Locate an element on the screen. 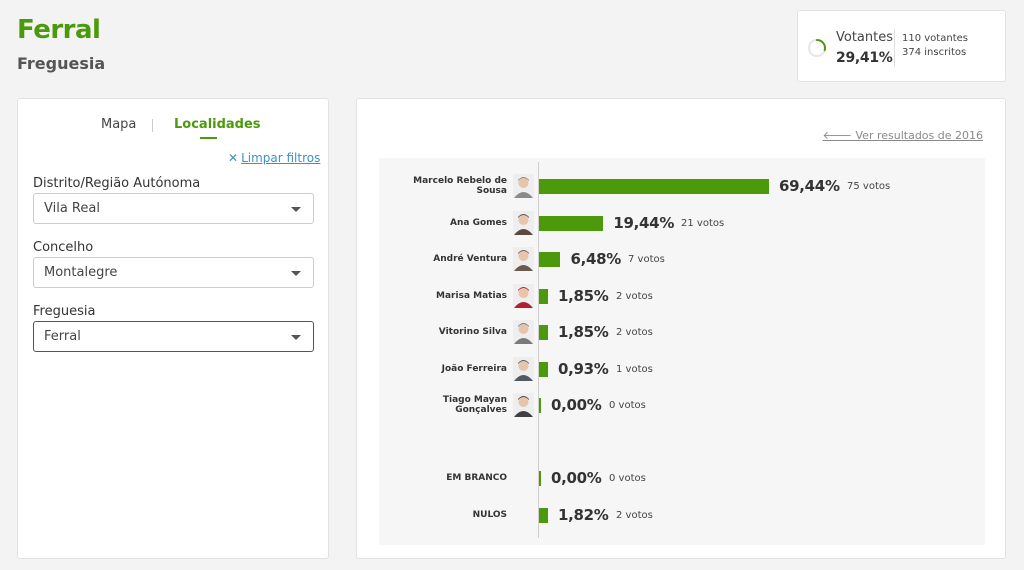 The image size is (1024, 570). result-row: Marcelo Rebelo de Sousa 69,44% 75 votos is located at coordinates (682, 186).